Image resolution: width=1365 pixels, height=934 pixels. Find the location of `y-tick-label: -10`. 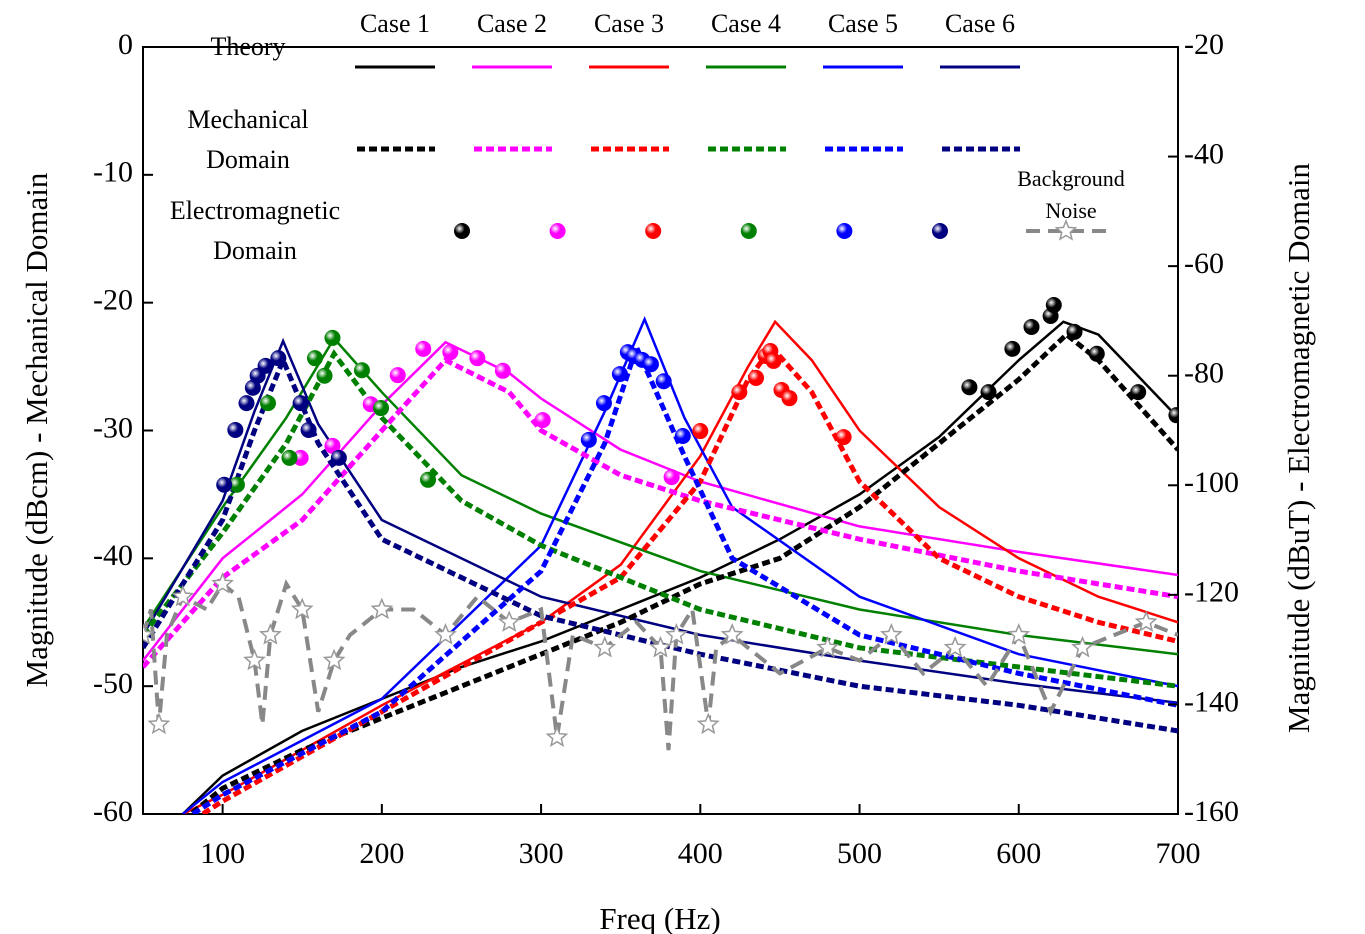

y-tick-label: -10 is located at coordinates (113, 172).